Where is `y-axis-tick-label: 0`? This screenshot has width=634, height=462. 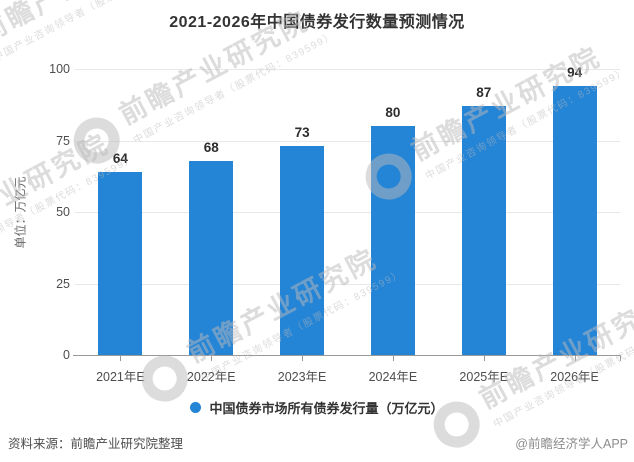
y-axis-tick-label: 0 is located at coordinates (66, 355).